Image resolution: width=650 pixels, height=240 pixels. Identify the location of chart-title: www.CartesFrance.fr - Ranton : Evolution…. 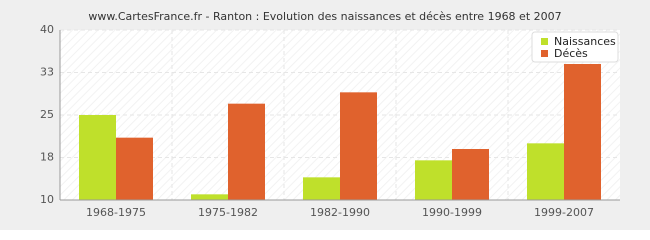
(324, 16).